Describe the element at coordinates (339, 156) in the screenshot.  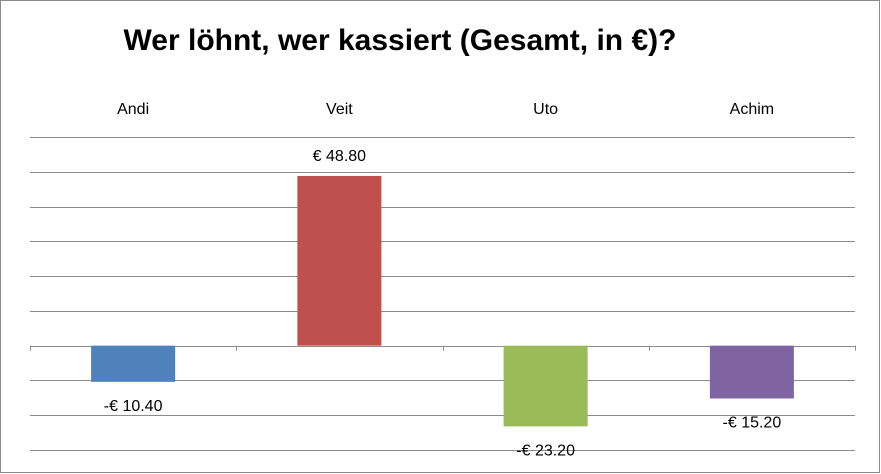
I see `value-label: € 48.80` at that location.